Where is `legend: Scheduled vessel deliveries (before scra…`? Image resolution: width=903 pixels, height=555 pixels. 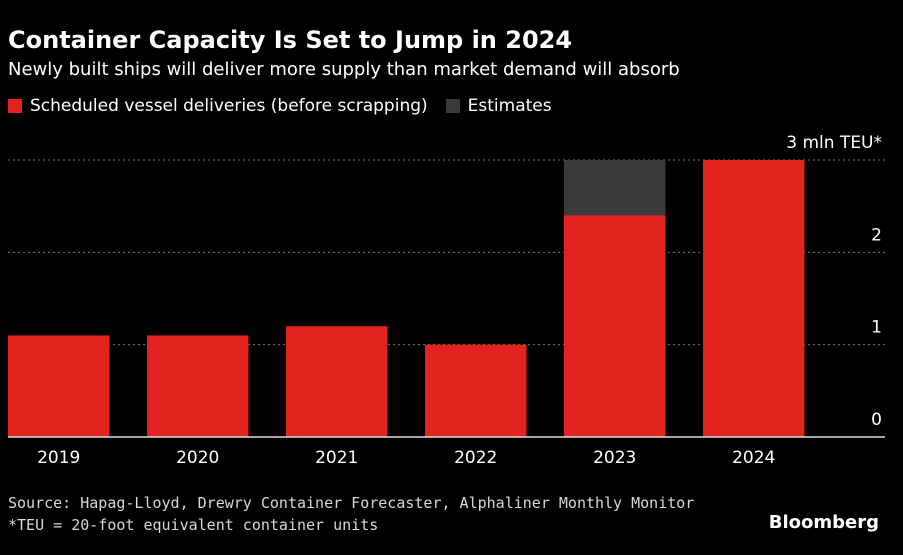 legend: Scheduled vessel deliveries (before scra… is located at coordinates (289, 106).